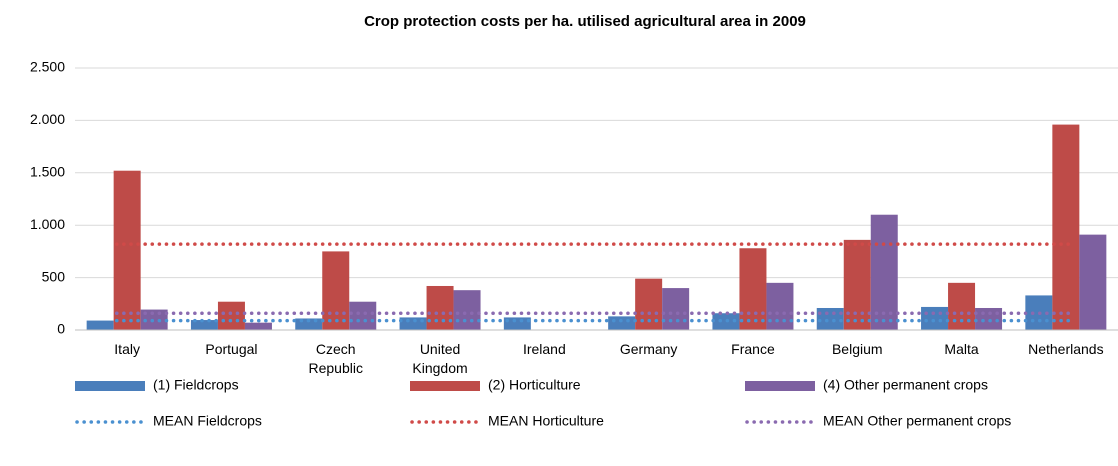  I want to click on x-tick-label: Belgium, so click(857, 349).